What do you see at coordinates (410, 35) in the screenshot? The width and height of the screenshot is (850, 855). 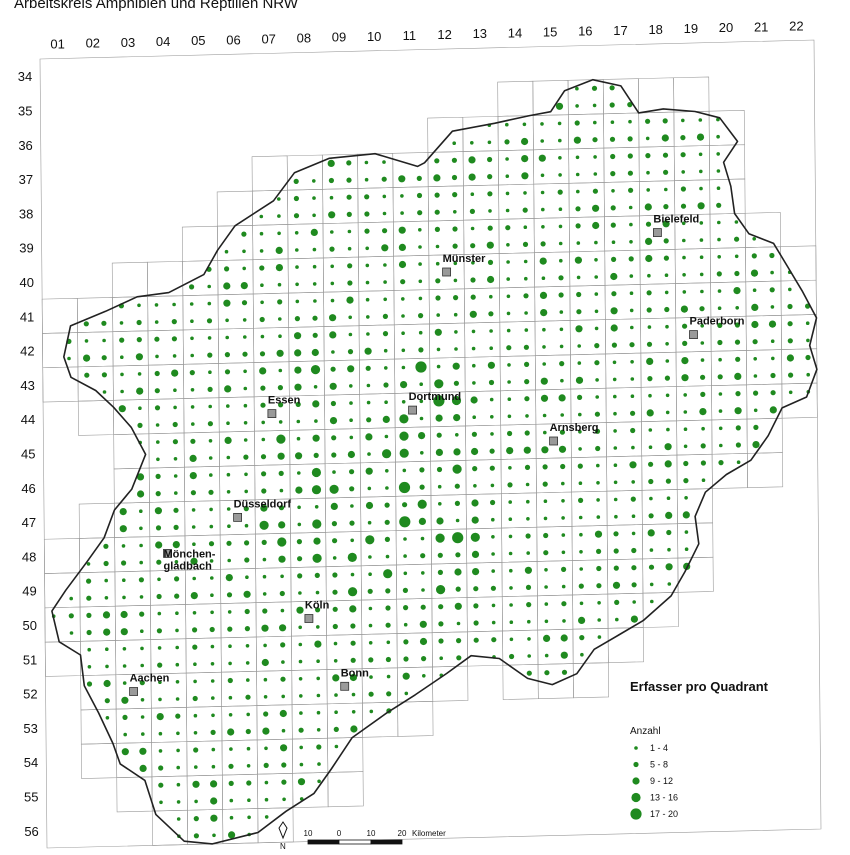 I see `column-label: 11` at bounding box center [410, 35].